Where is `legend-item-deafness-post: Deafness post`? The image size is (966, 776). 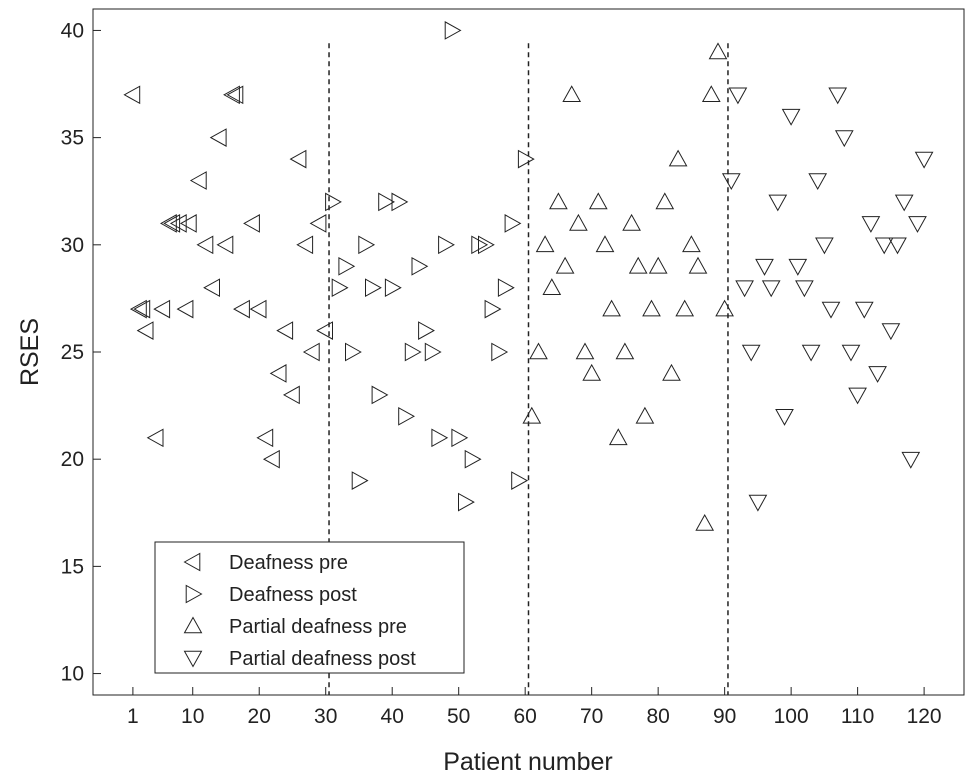
legend-item-deafness-post: Deafness post is located at coordinates (271, 595).